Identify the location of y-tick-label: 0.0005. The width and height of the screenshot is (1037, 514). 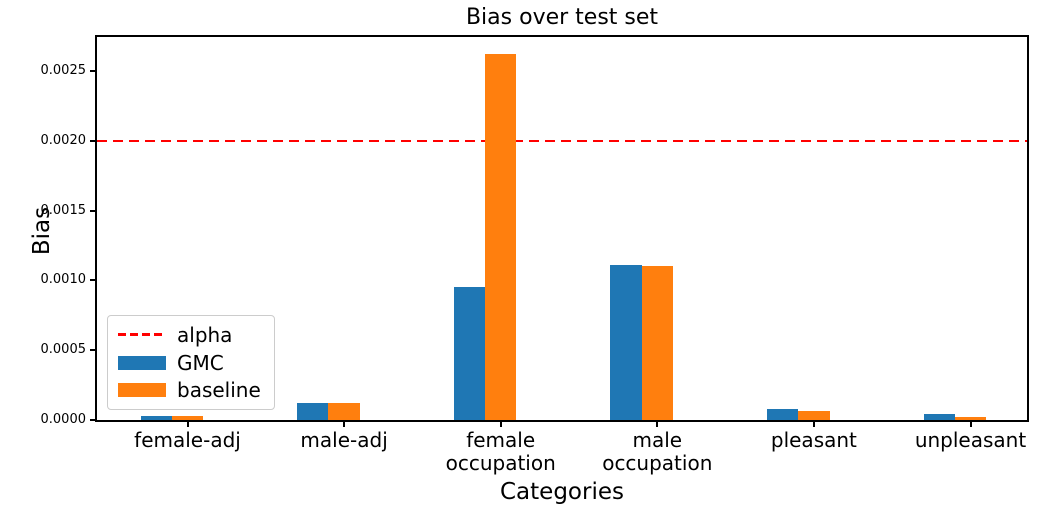
(63, 350).